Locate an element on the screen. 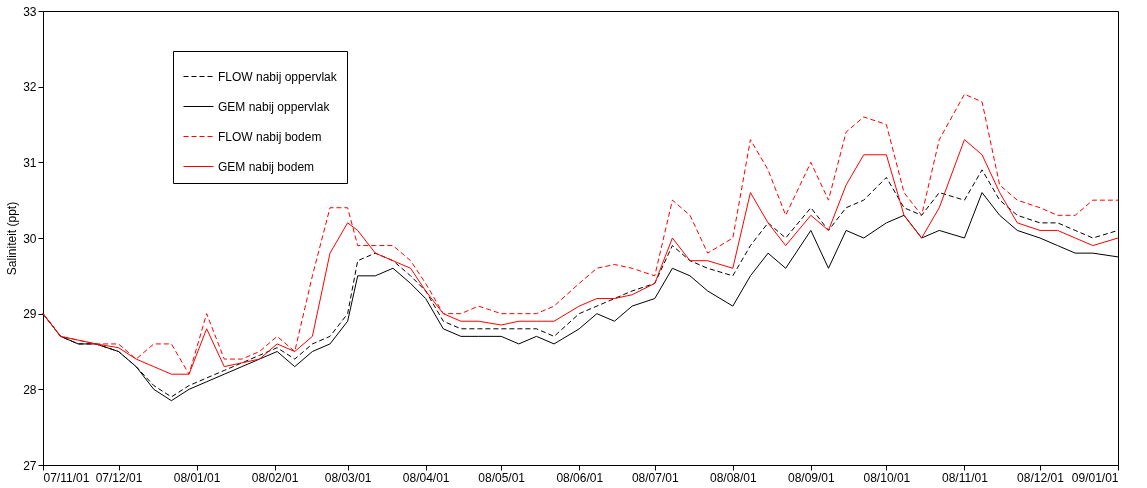 The height and width of the screenshot is (488, 1147). x-tick-label: 07/11/01 is located at coordinates (66, 477).